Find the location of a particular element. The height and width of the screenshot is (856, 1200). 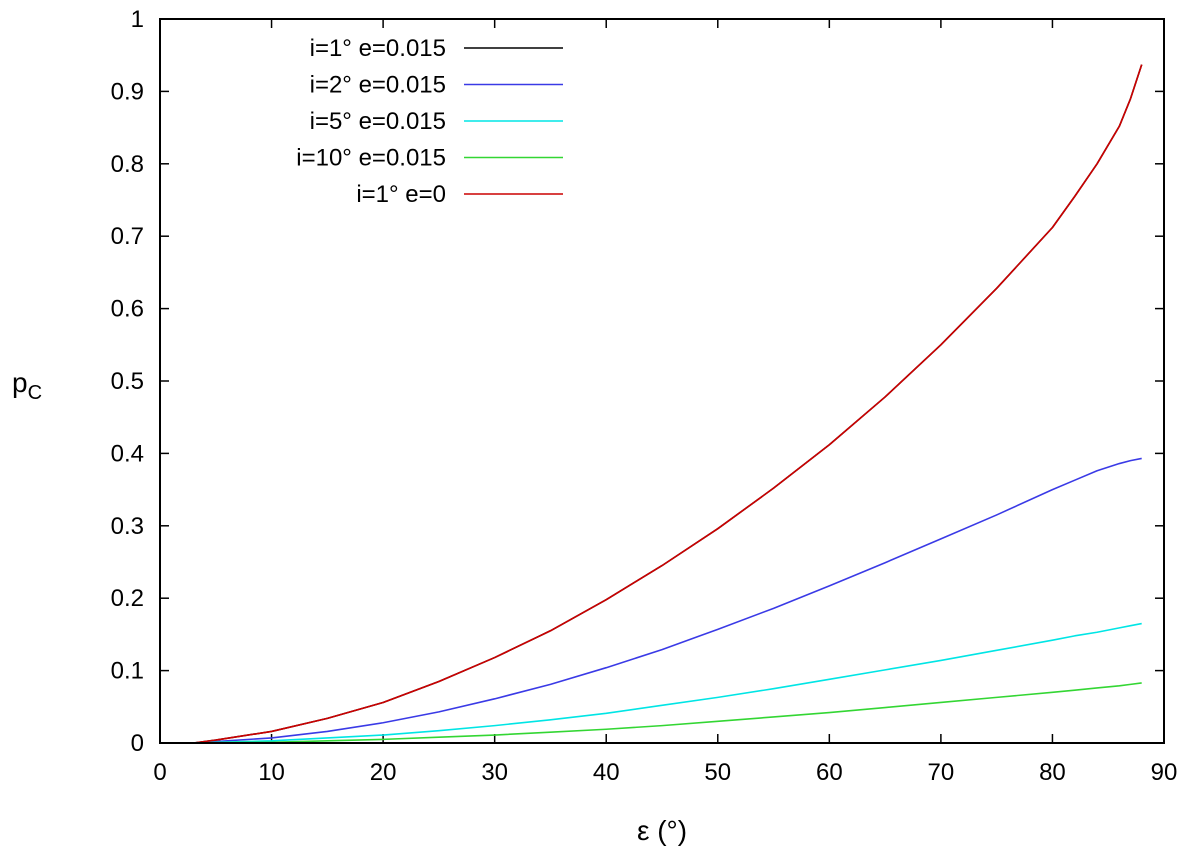

x-tick-label-20: 20 is located at coordinates (383, 772).